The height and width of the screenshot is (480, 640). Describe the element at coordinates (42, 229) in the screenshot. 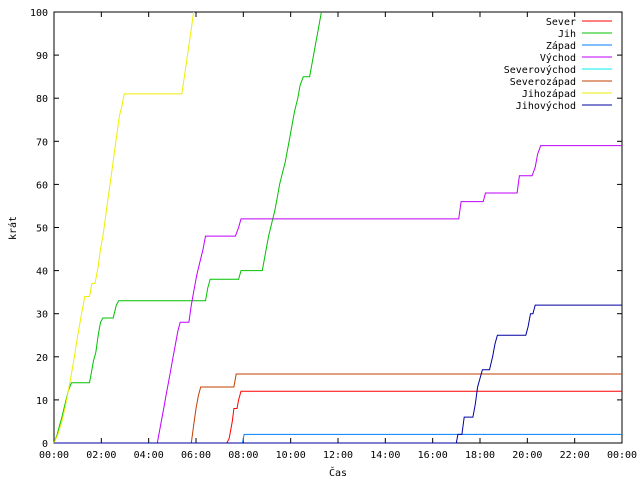

I see `y-tick-label: 50` at that location.